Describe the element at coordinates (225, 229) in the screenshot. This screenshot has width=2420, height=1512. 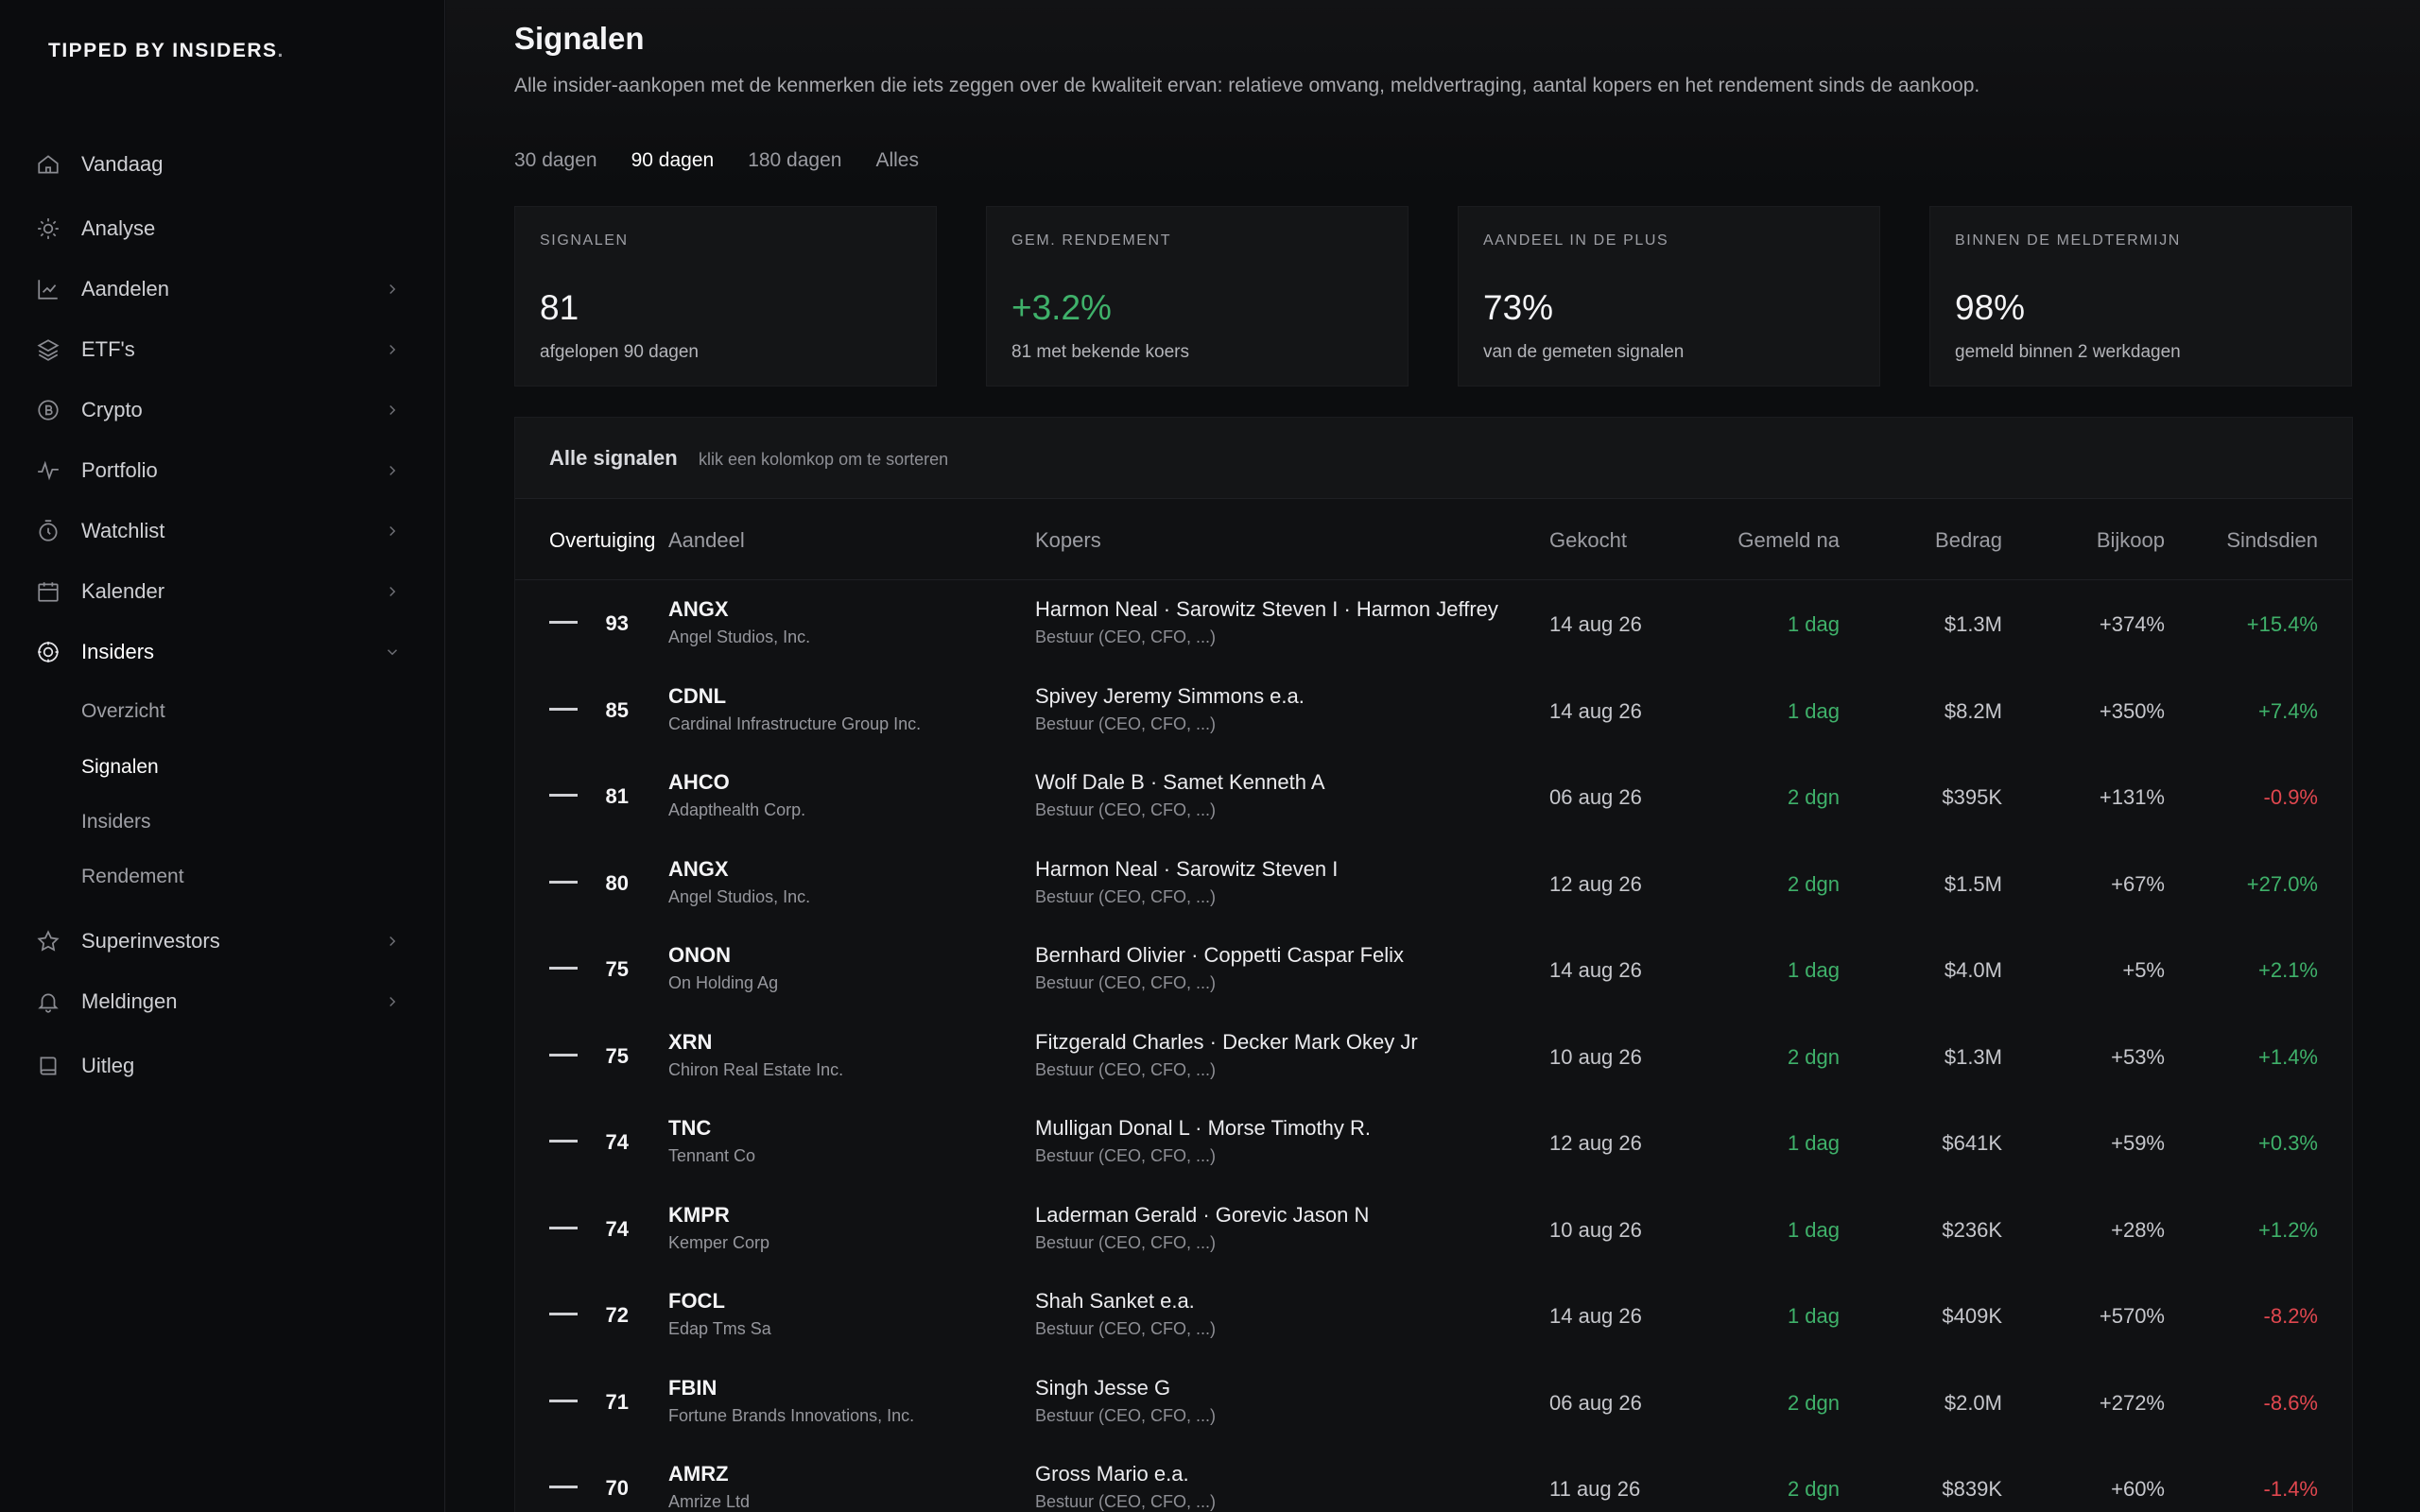
I see `sidebar-item-analyse: Analyse` at that location.